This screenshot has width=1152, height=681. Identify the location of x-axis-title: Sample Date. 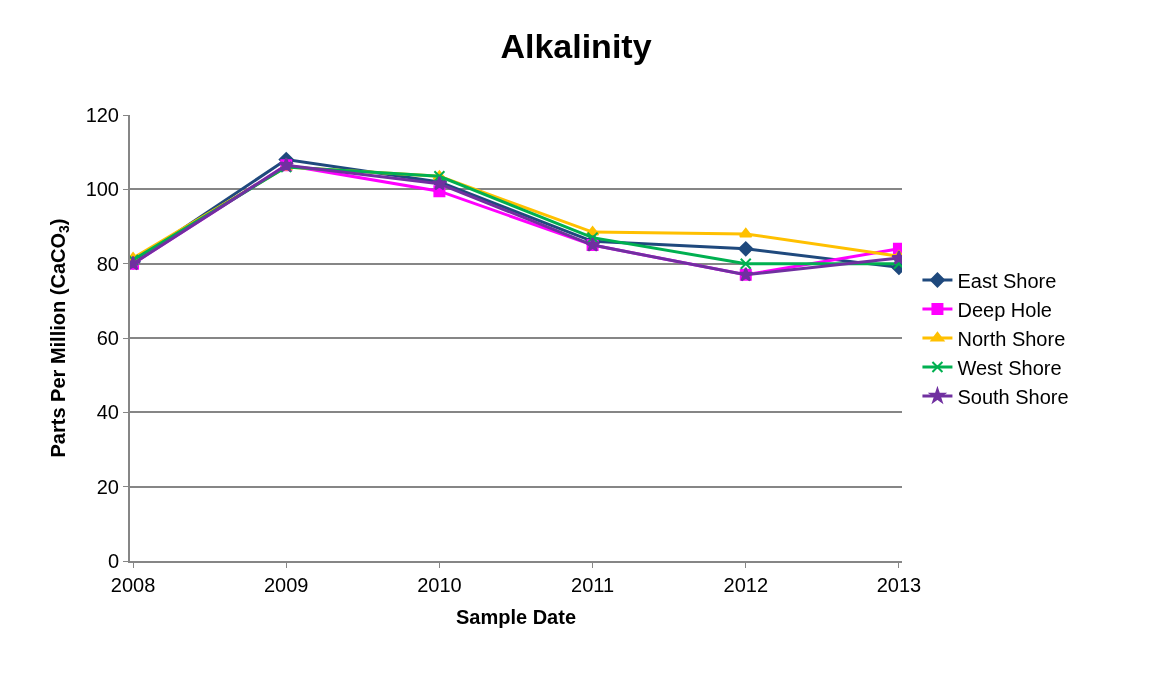
(516, 617).